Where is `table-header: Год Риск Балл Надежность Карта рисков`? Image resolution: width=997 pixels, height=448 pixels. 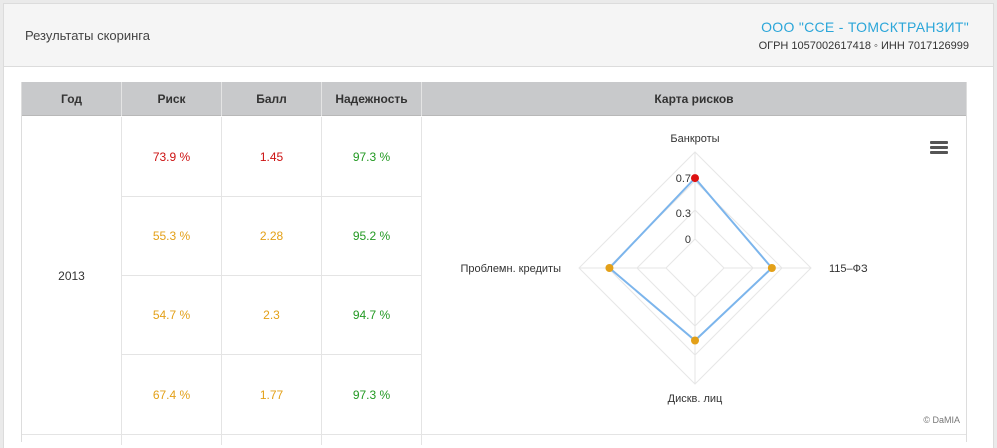
table-header: Год Риск Балл Надежность Карта рисков is located at coordinates (494, 99).